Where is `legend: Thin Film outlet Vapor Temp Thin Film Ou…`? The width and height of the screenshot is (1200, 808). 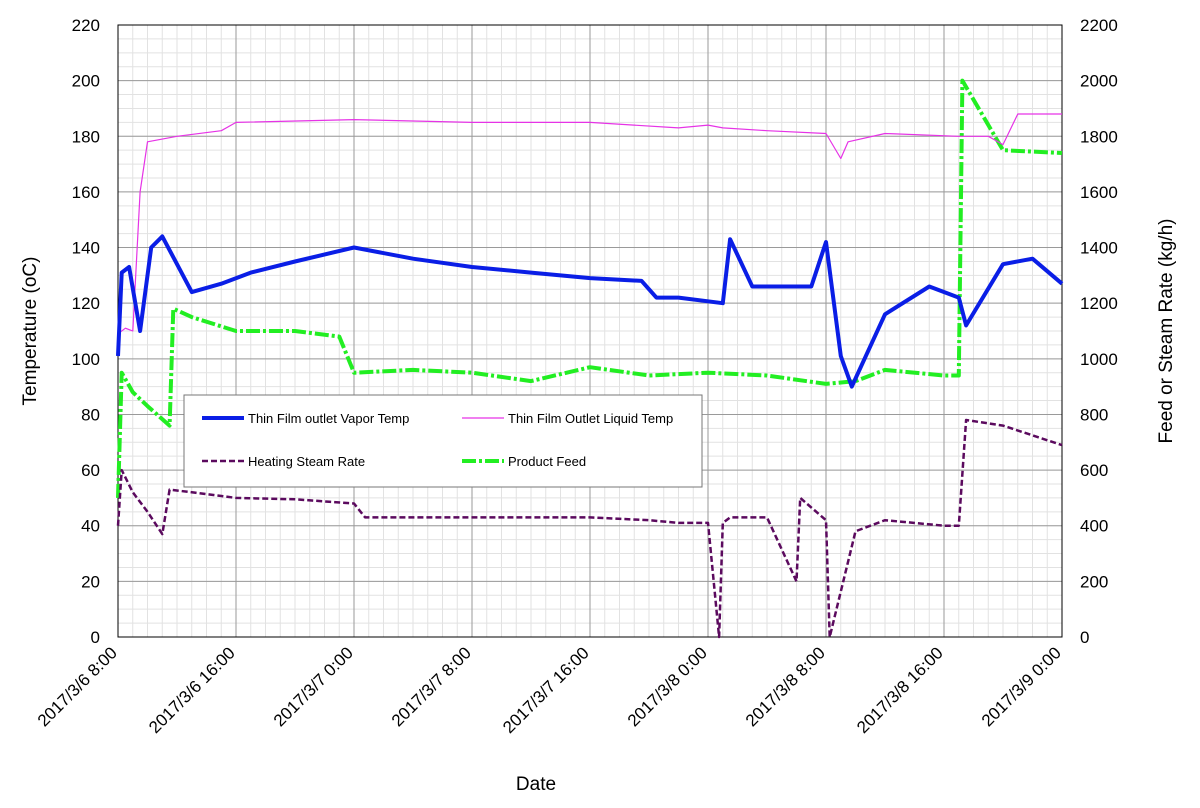 legend: Thin Film outlet Vapor Temp Thin Film Ou… is located at coordinates (443, 441).